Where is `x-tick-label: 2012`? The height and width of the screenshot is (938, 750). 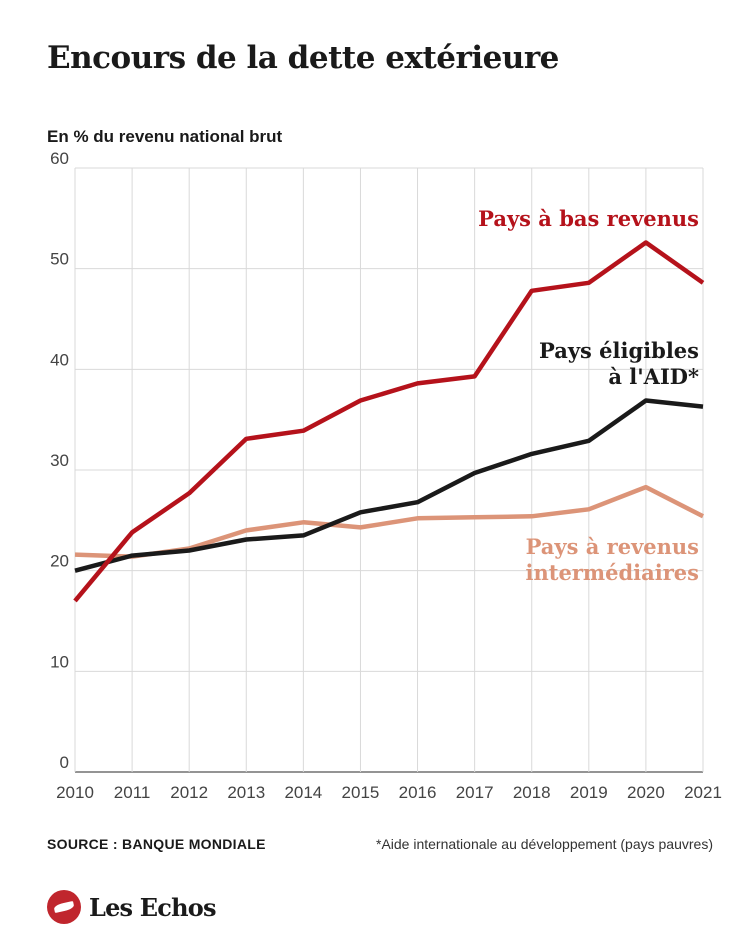
x-tick-label: 2012 is located at coordinates (189, 792).